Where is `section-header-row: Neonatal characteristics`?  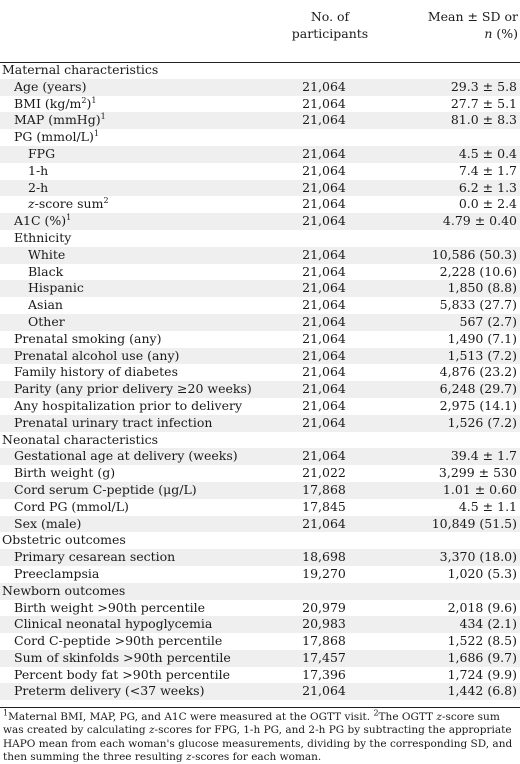
section-header-row: Neonatal characteristics is located at coordinates (260, 440).